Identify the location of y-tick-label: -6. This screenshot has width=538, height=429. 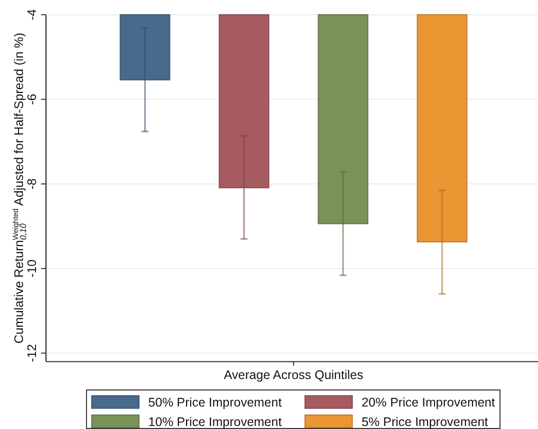
(32, 99).